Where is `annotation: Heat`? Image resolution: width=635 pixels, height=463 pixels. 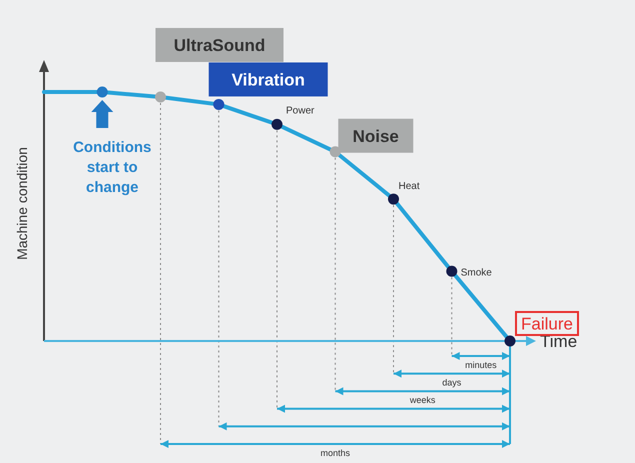 annotation: Heat is located at coordinates (409, 186).